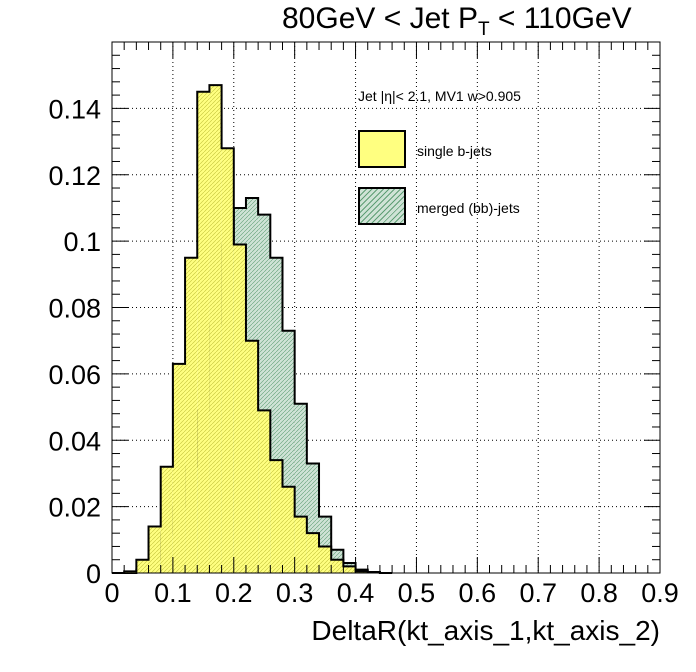 This screenshot has width=696, height=672. Describe the element at coordinates (74, 375) in the screenshot. I see `y-tick-label: 0.06` at that location.